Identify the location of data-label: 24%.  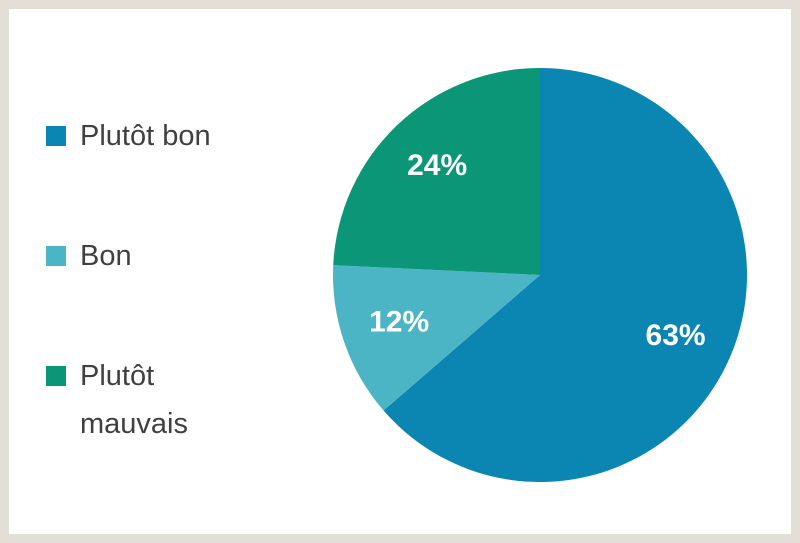
(437, 165).